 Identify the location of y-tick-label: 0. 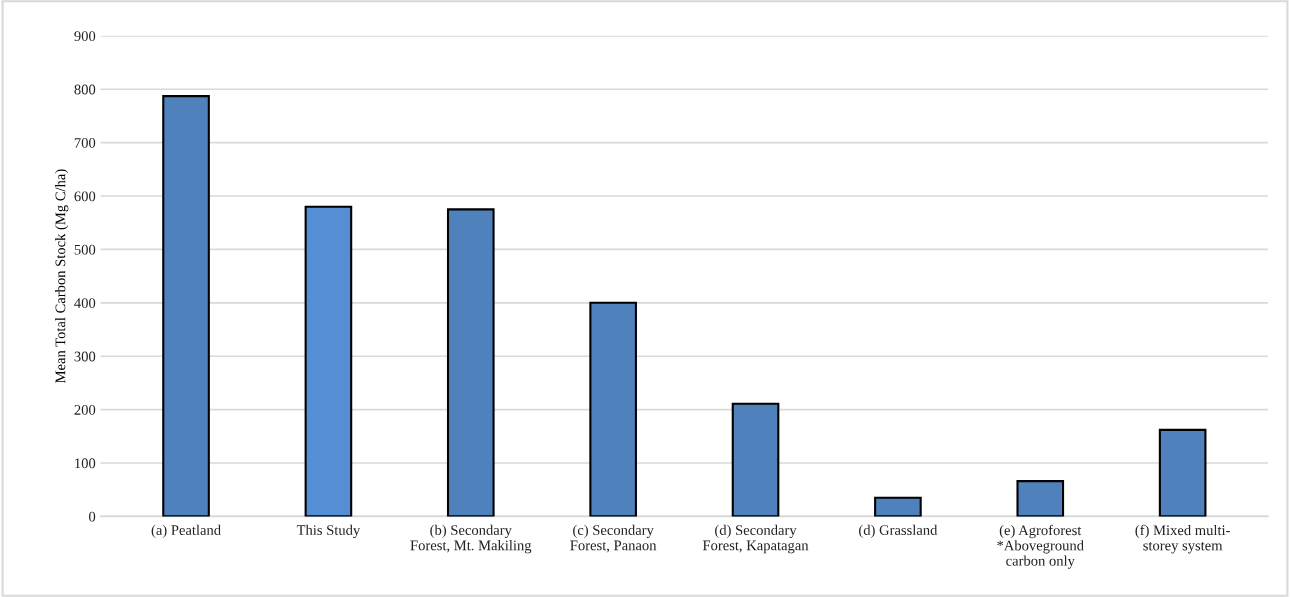
(92, 516).